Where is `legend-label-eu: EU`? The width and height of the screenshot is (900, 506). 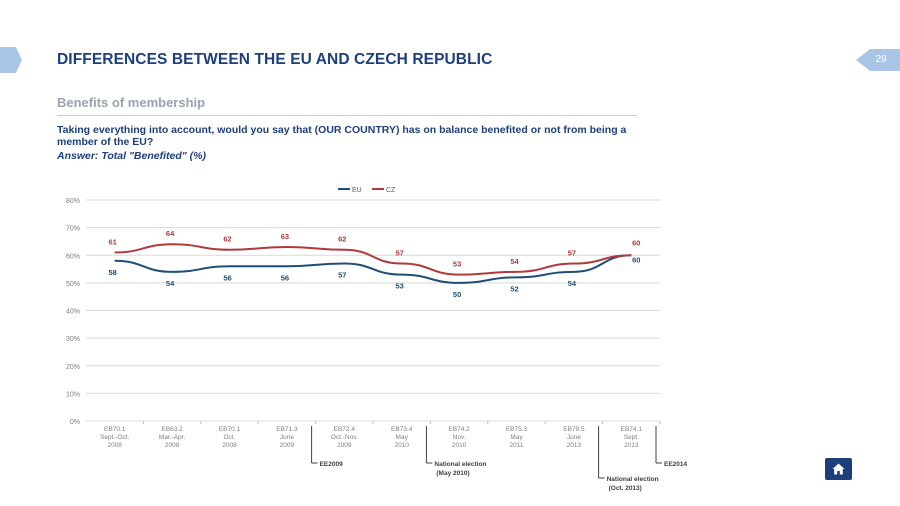 legend-label-eu: EU is located at coordinates (357, 190).